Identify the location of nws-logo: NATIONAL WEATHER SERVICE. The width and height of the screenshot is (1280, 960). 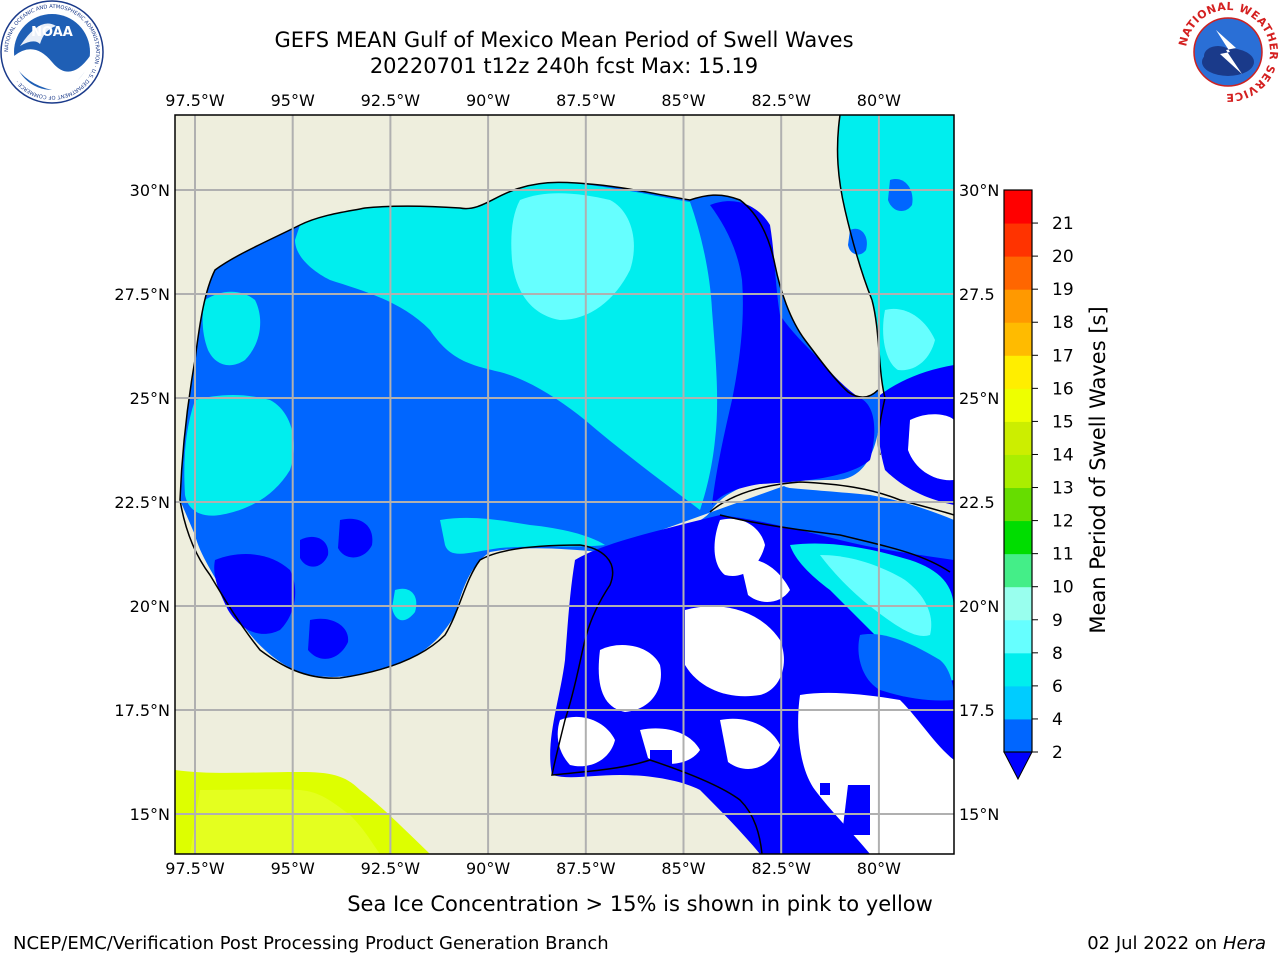
(1227, 52).